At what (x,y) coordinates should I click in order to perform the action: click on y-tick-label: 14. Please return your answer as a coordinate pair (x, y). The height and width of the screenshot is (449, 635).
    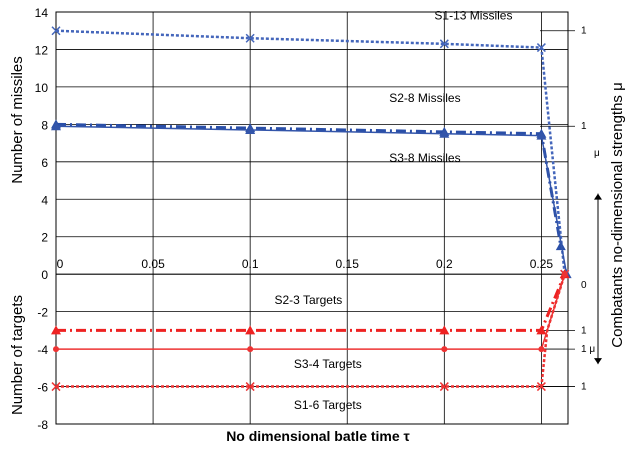
    Looking at the image, I should click on (42, 13).